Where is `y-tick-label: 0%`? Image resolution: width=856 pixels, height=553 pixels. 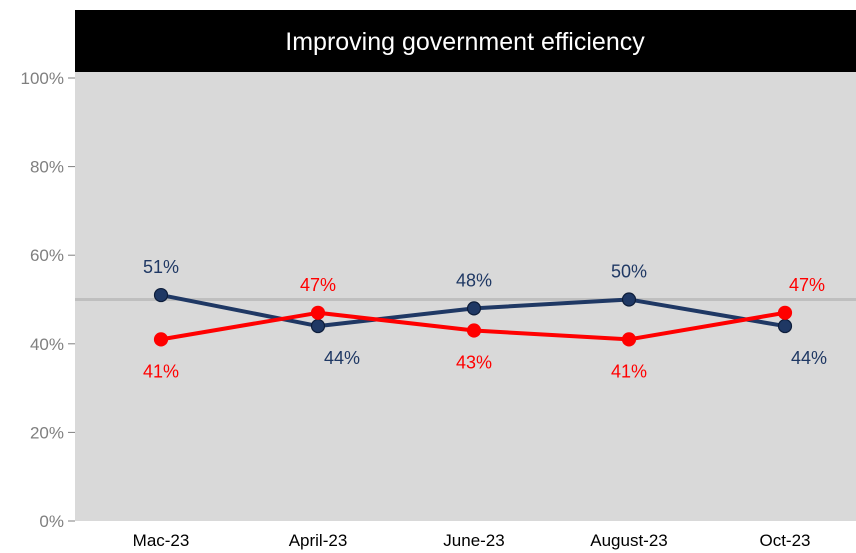 y-tick-label: 0% is located at coordinates (51, 521).